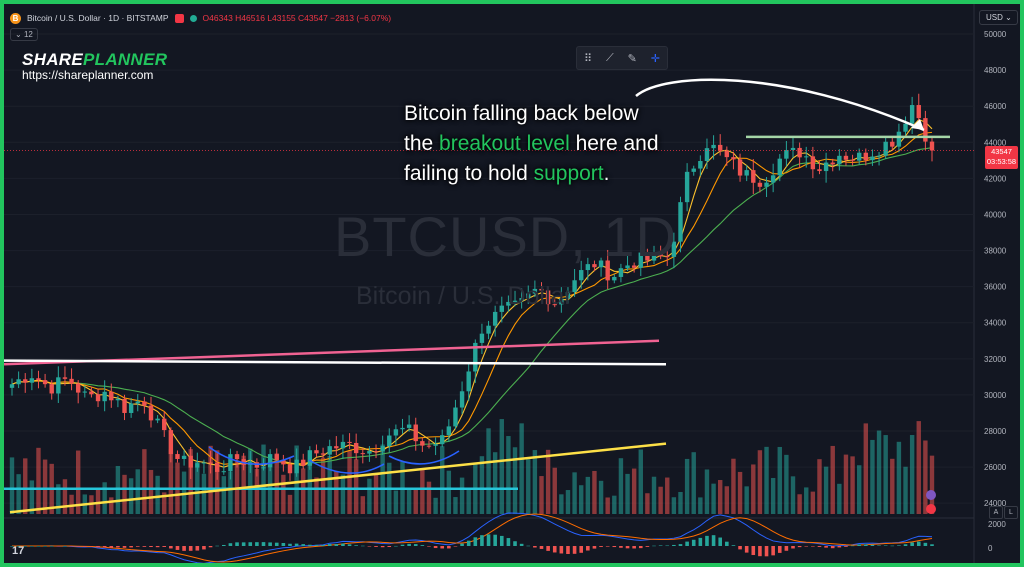 The image size is (1024, 567). Describe the element at coordinates (995, 34) in the screenshot. I see `y-tick-label: 50000` at that location.